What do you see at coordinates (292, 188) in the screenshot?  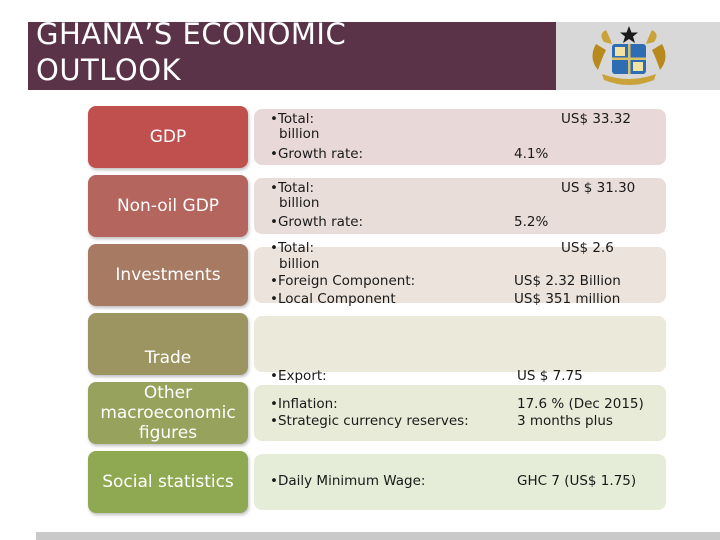 I see `nonoil-total-label: Total:` at bounding box center [292, 188].